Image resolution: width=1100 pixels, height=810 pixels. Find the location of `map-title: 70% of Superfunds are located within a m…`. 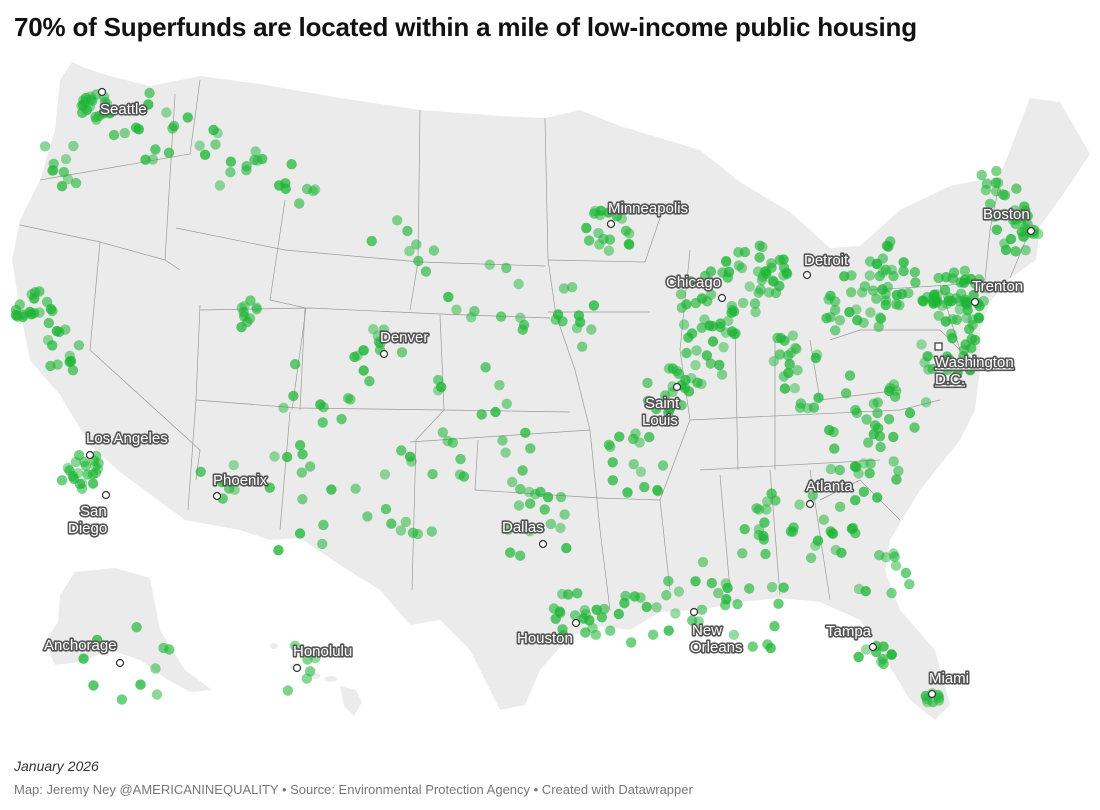

map-title: 70% of Superfunds are located within a m… is located at coordinates (465, 27).